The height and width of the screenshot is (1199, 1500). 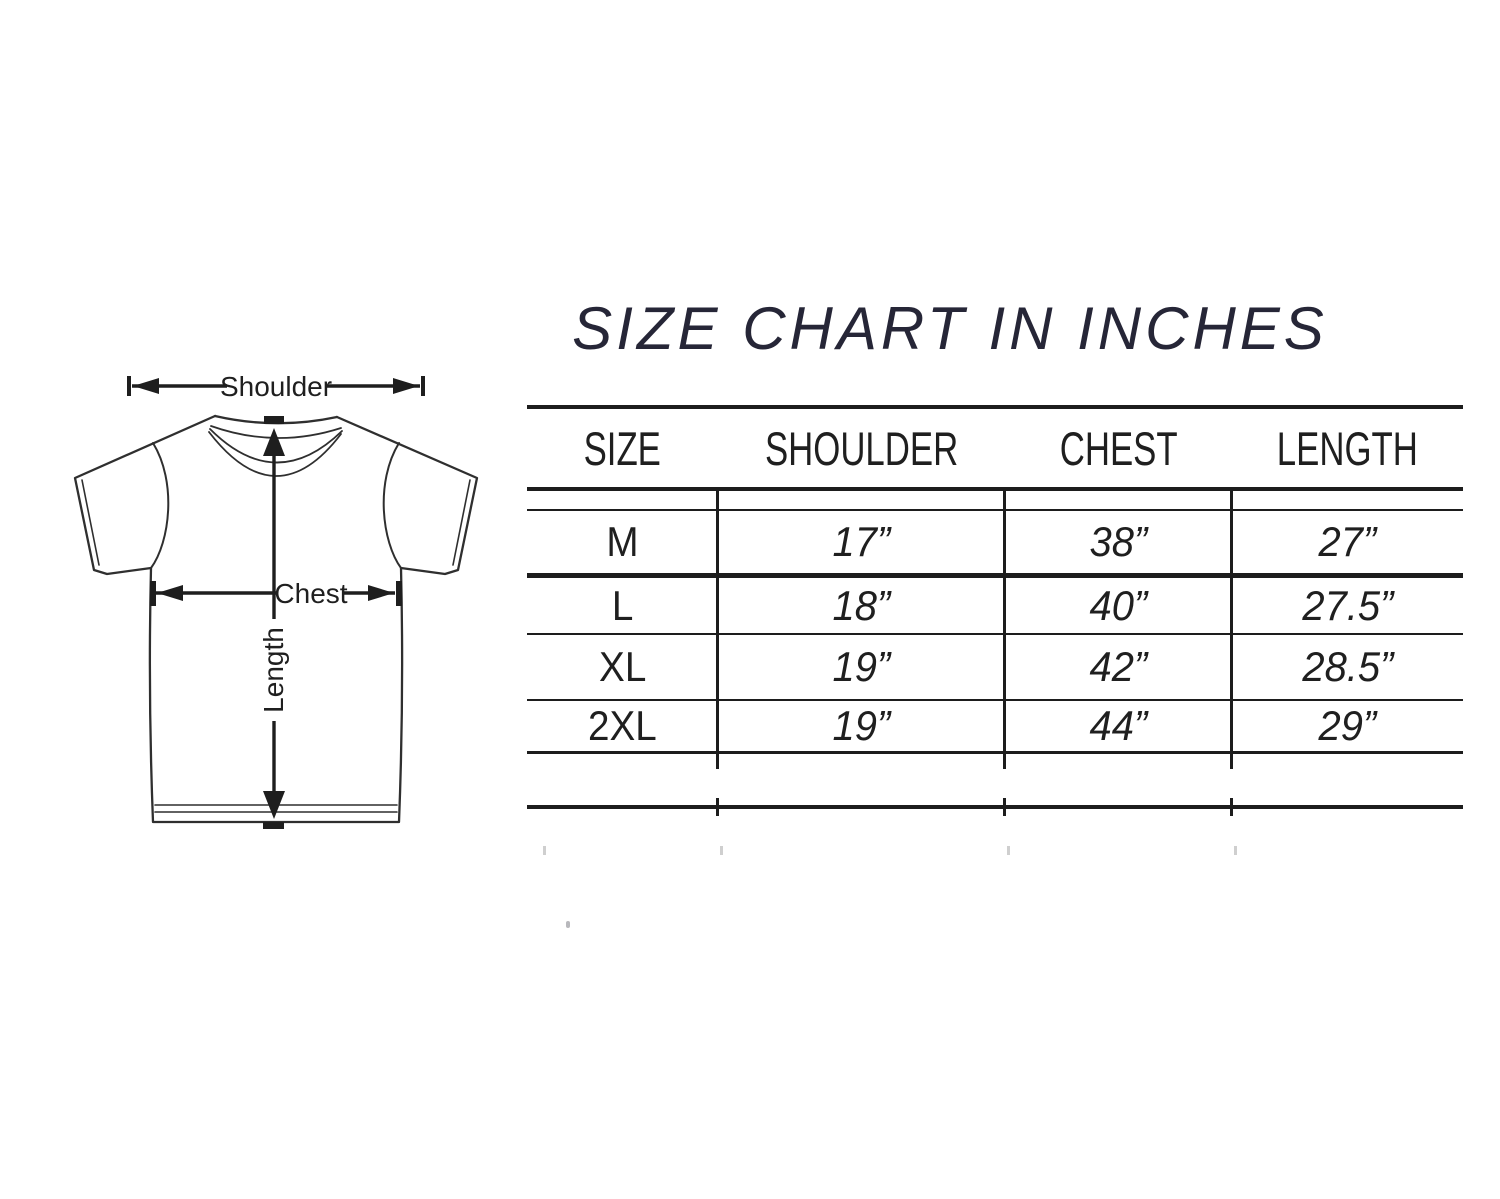 What do you see at coordinates (995, 752) in the screenshot?
I see `table-bottom-rule` at bounding box center [995, 752].